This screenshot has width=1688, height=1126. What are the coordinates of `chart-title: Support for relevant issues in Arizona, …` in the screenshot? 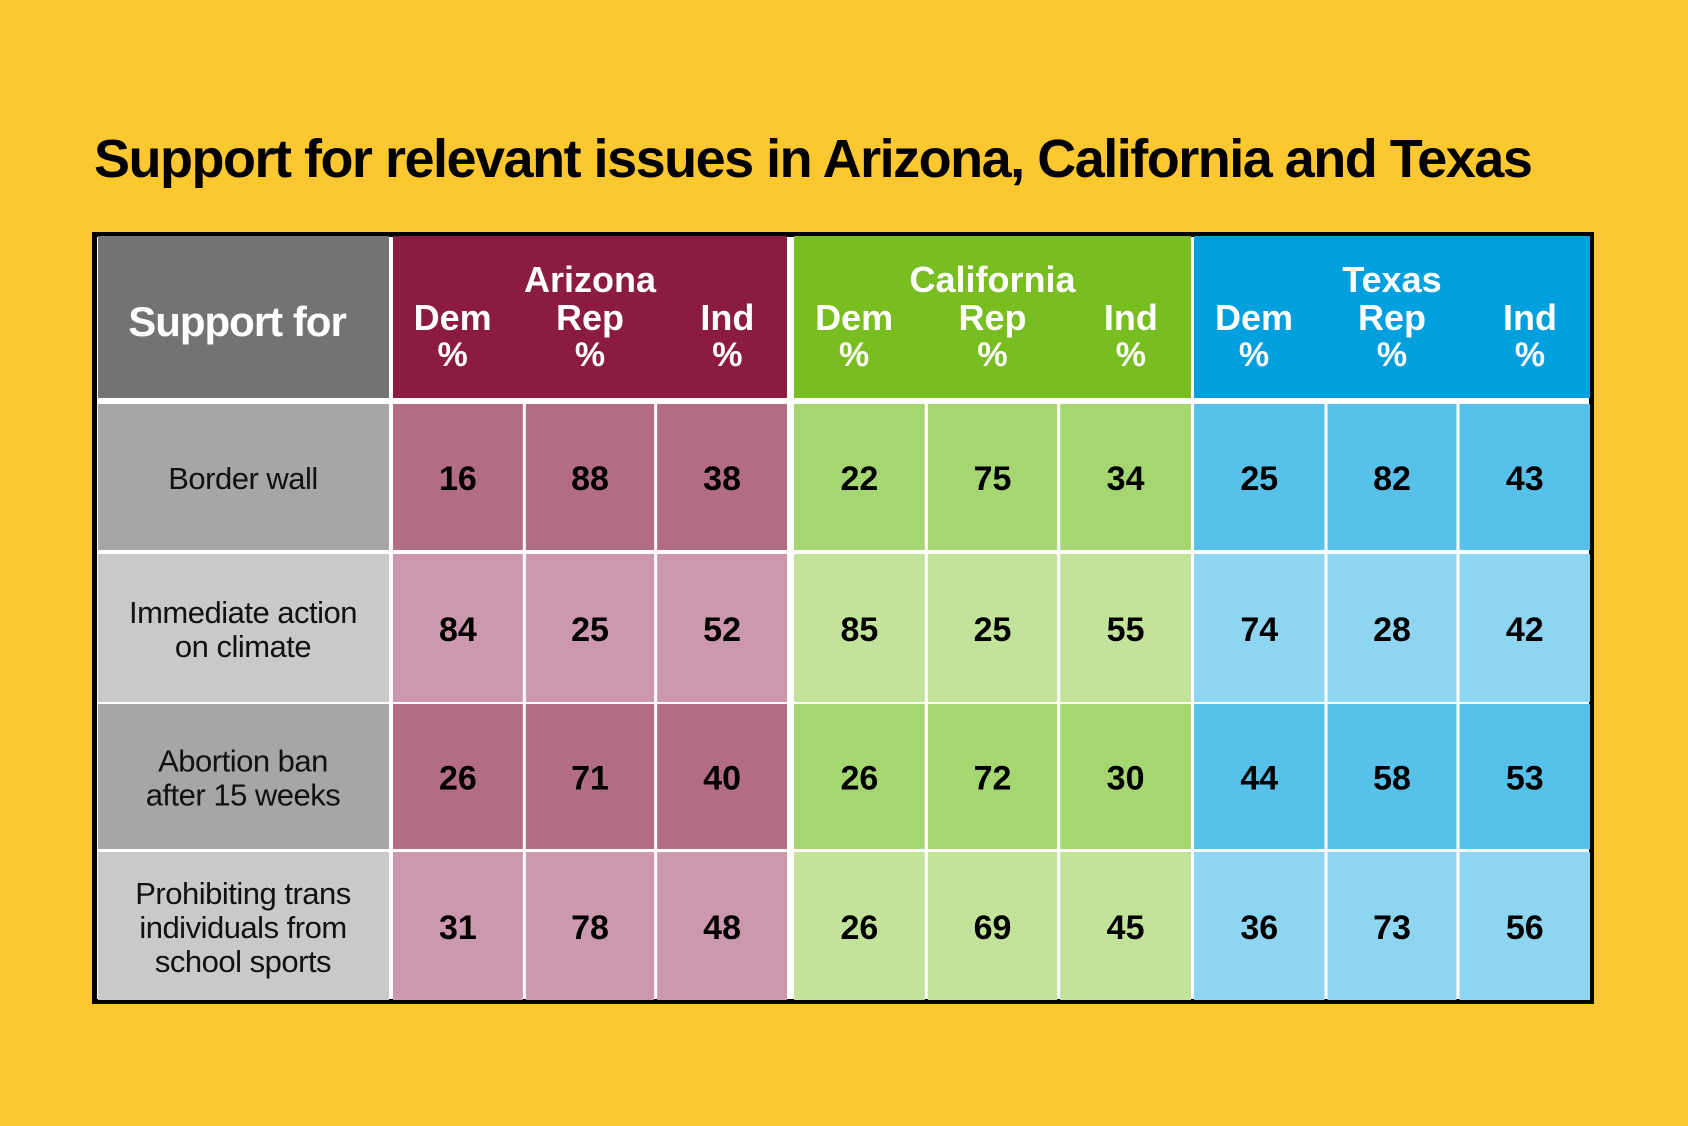 It's located at (813, 159).